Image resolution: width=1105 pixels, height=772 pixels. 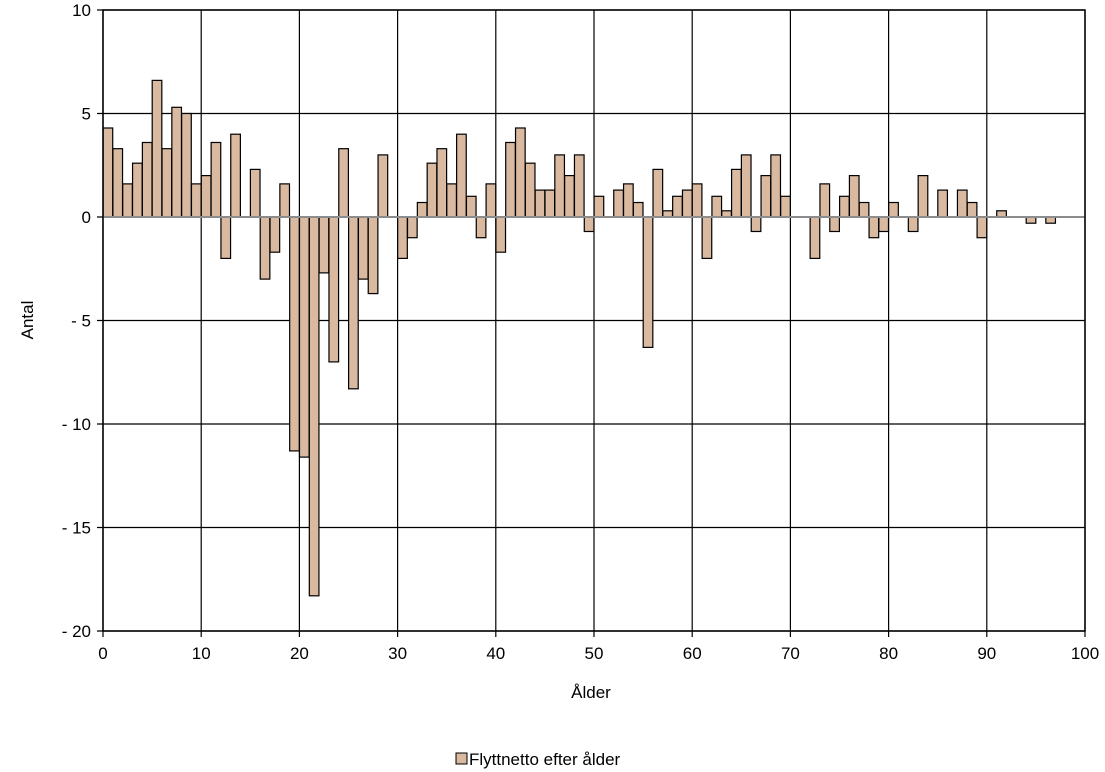 What do you see at coordinates (299, 653) in the screenshot?
I see `x-tick-label: 20` at bounding box center [299, 653].